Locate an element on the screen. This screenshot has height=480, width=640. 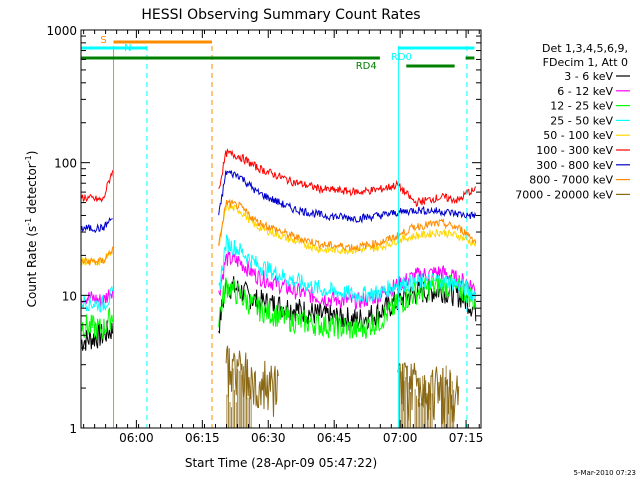
legend-entry-label: 6 - 12 keV is located at coordinates (585, 91).